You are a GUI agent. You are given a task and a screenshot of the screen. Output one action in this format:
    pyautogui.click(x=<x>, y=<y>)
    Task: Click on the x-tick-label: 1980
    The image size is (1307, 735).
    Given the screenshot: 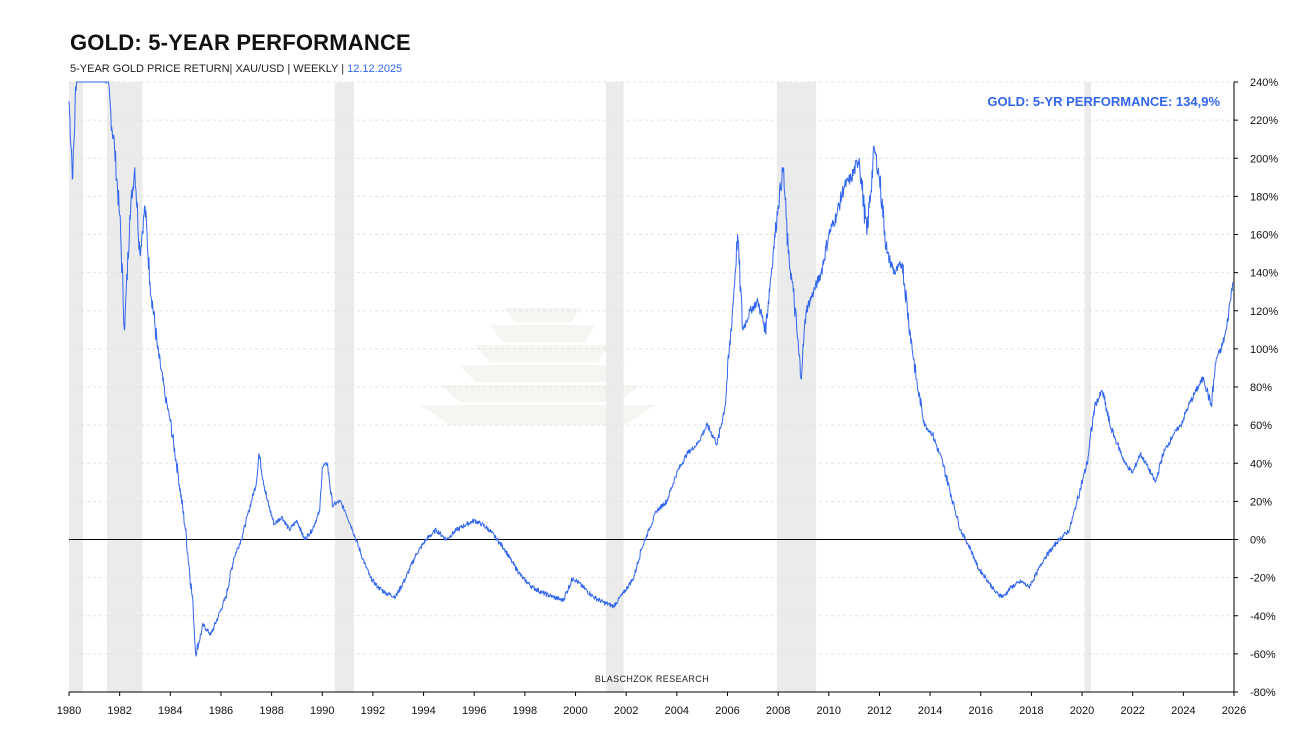 What is the action you would take?
    pyautogui.click(x=69, y=711)
    